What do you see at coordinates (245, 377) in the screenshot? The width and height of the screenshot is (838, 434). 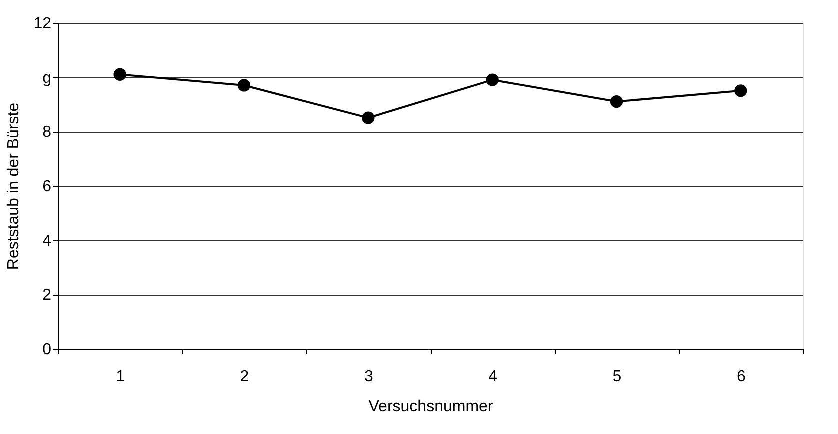 I see `x-tick-label: 2` at bounding box center [245, 377].